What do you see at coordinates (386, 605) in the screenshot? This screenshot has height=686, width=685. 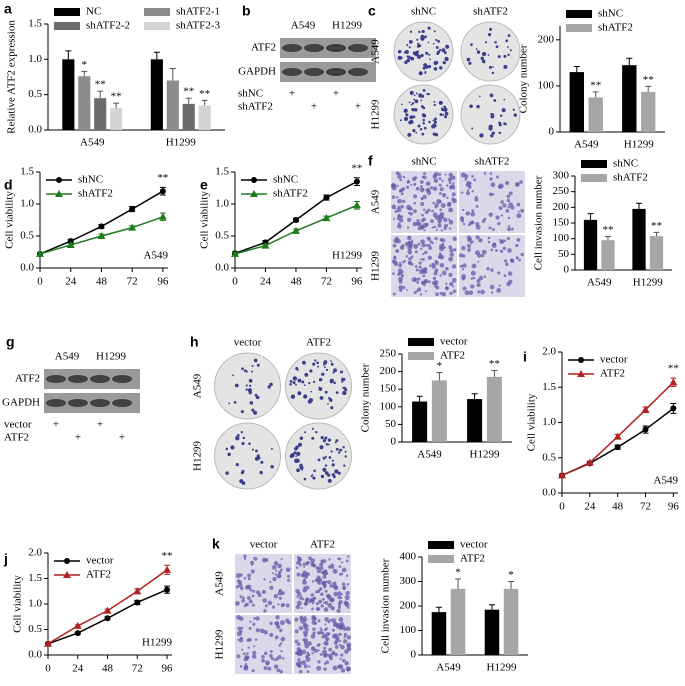 I see `y-axis-label: Cell invasion number` at bounding box center [386, 605].